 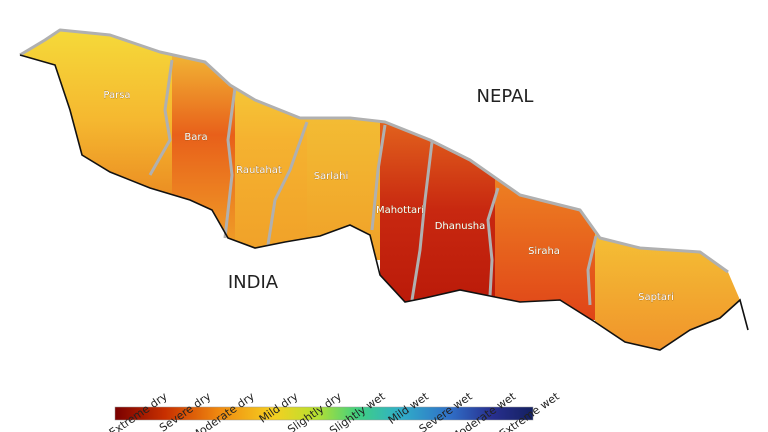 What do you see at coordinates (195, 137) in the screenshot?
I see `district-label: Bara` at bounding box center [195, 137].